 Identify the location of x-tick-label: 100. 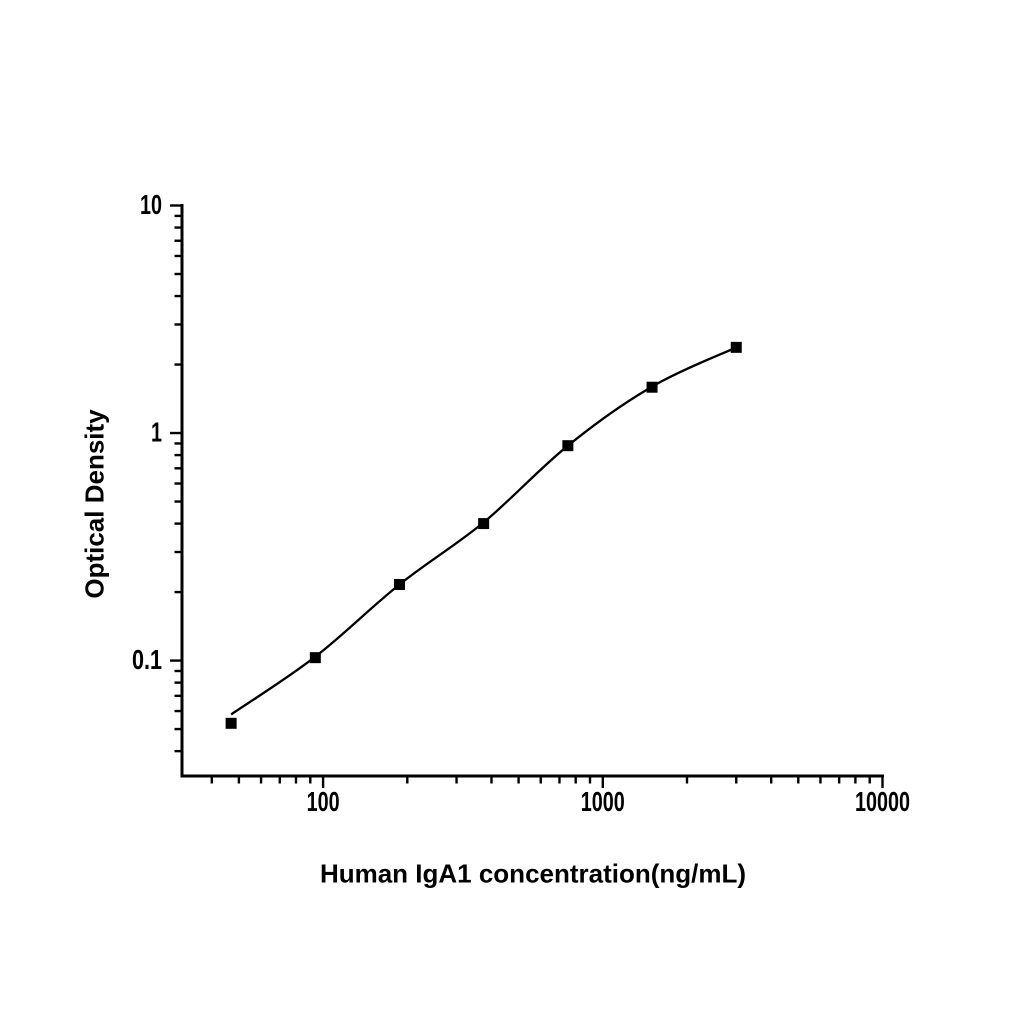
(323, 801).